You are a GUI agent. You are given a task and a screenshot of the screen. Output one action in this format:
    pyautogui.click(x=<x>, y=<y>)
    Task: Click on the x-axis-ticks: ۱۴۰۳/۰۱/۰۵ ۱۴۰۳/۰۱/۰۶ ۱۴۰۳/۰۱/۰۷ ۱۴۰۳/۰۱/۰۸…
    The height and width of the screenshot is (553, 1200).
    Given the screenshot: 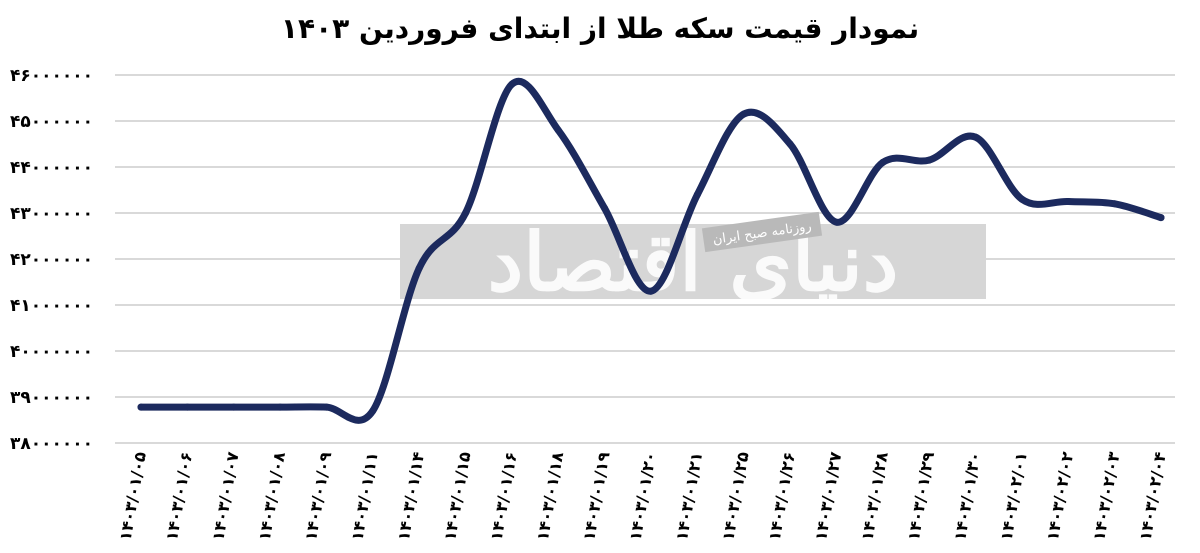 What is the action you would take?
    pyautogui.click(x=643, y=496)
    